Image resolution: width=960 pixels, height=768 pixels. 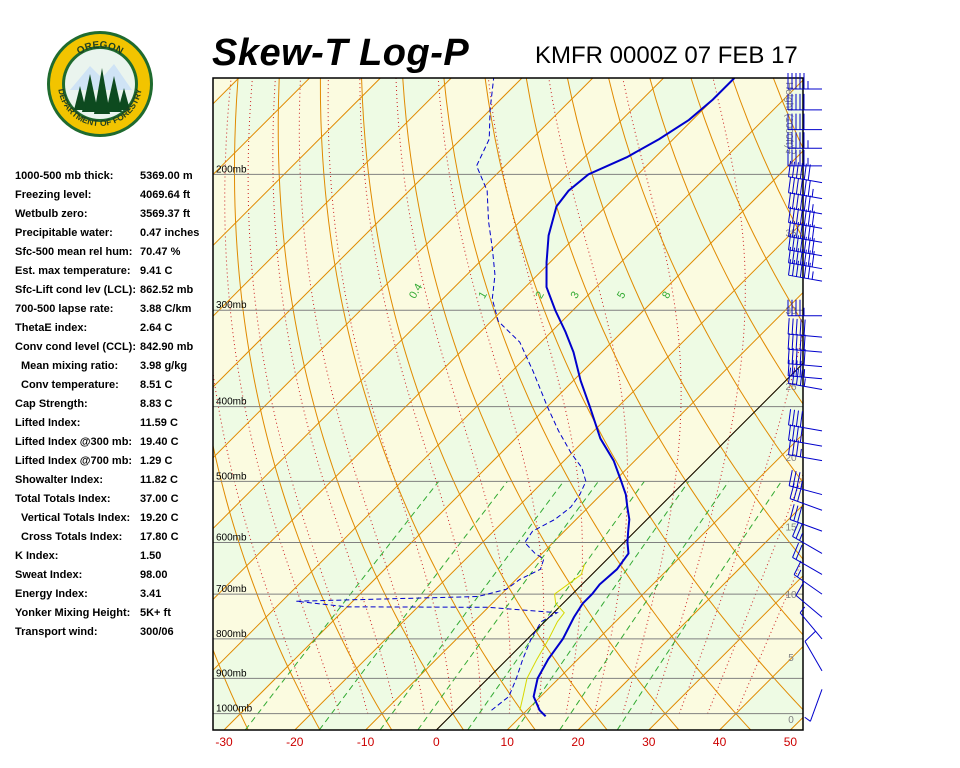 What do you see at coordinates (483, 295) in the screenshot?
I see `mixing-ratio-label: 1` at bounding box center [483, 295].